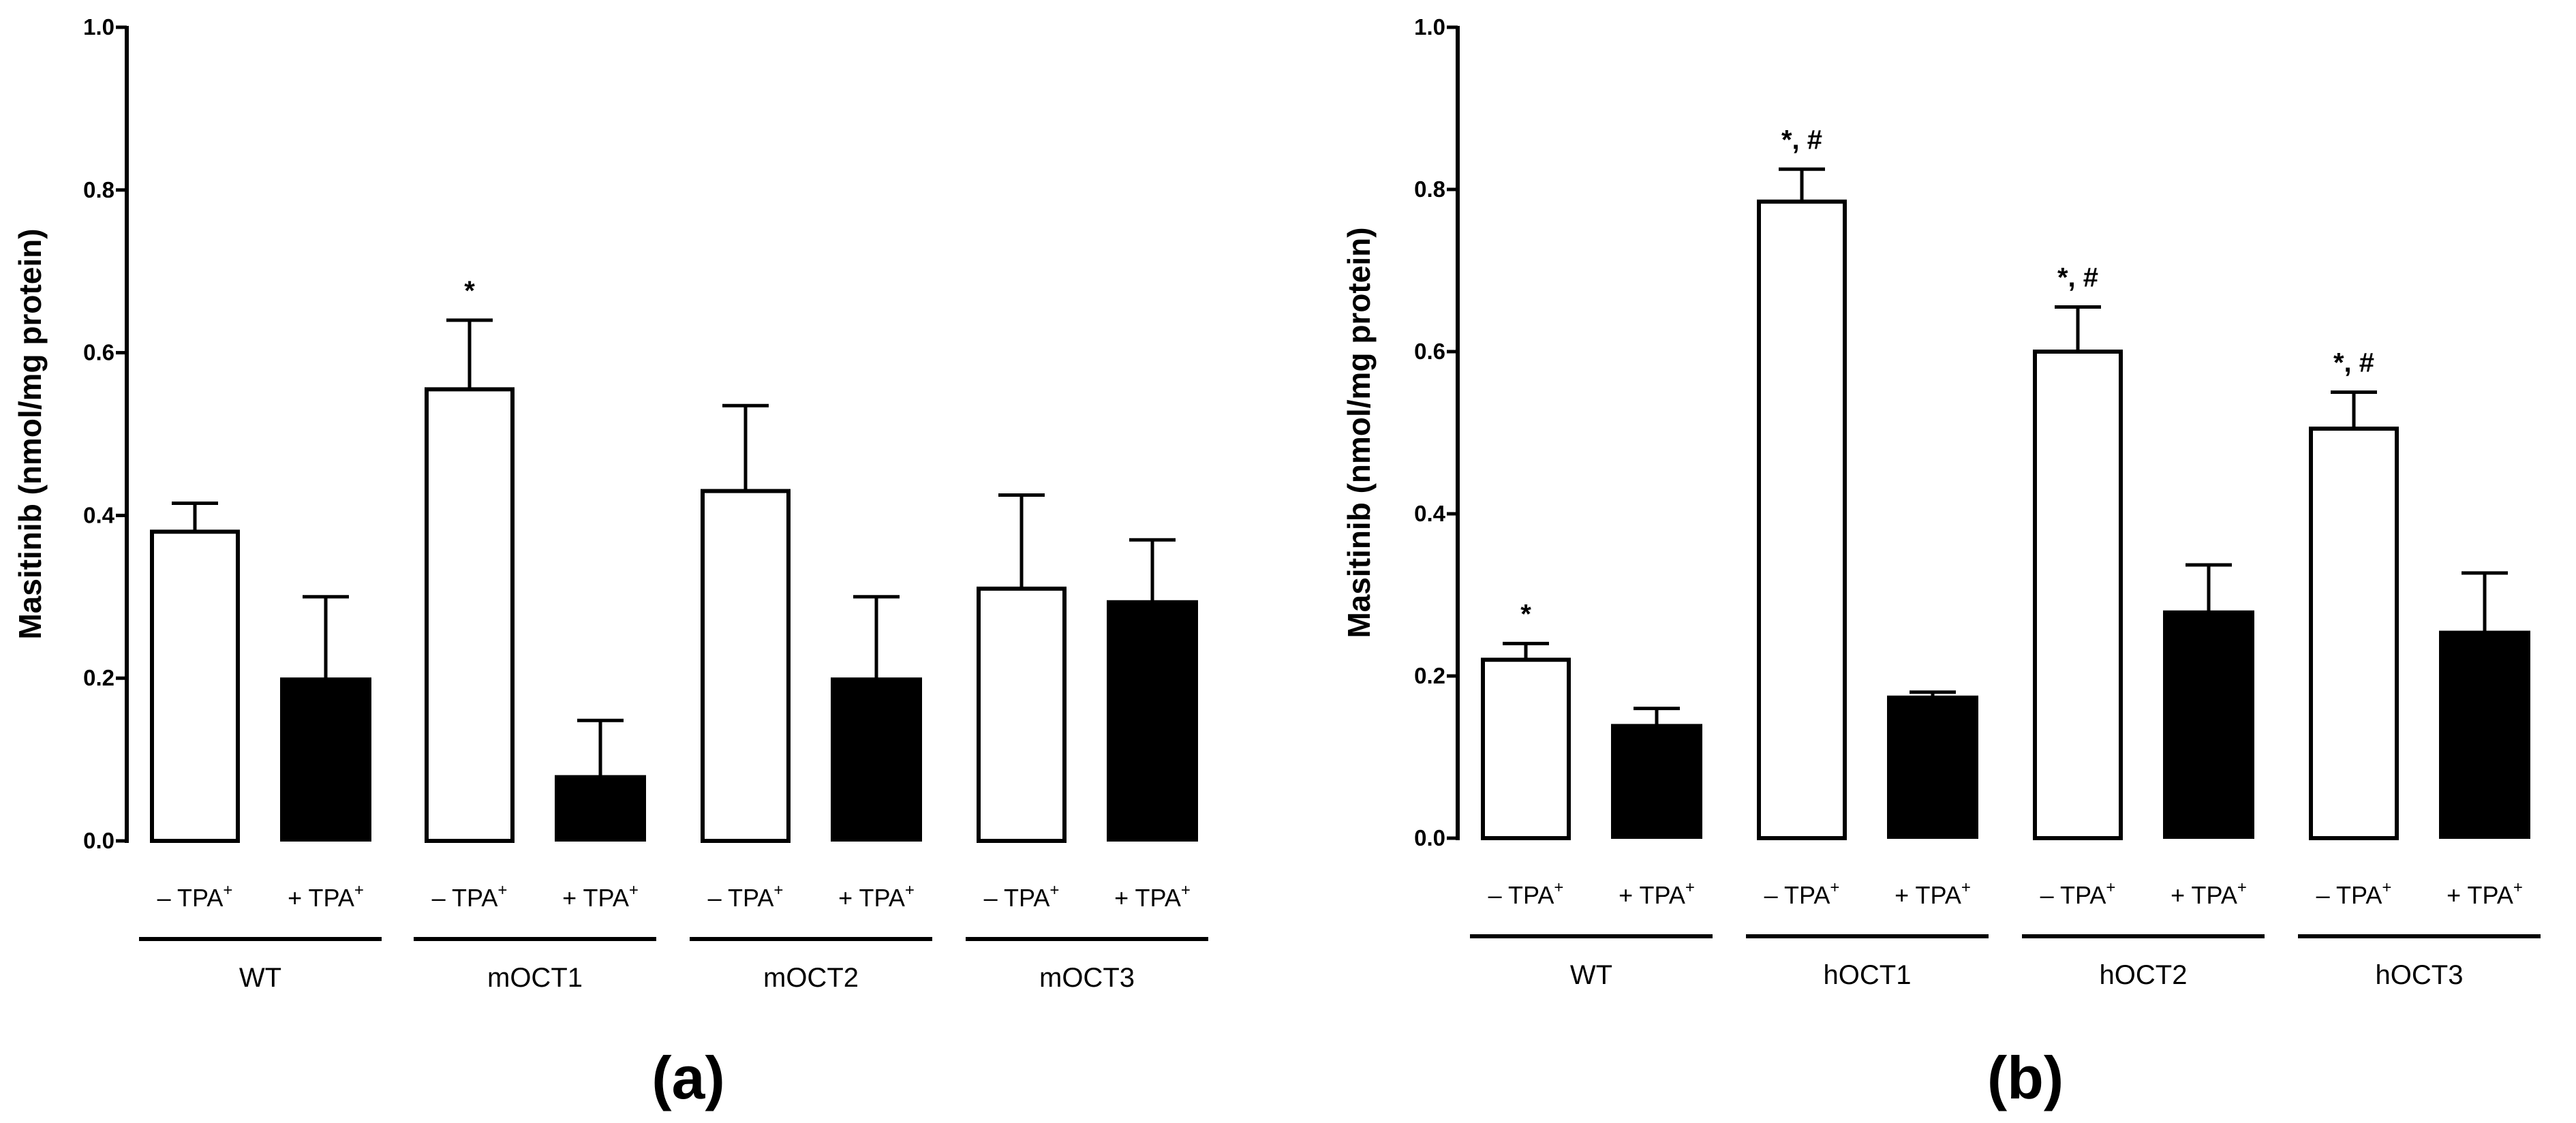 The height and width of the screenshot is (1123, 2576). What do you see at coordinates (99, 514) in the screenshot?
I see `a-y-tick-label: 0.4` at bounding box center [99, 514].